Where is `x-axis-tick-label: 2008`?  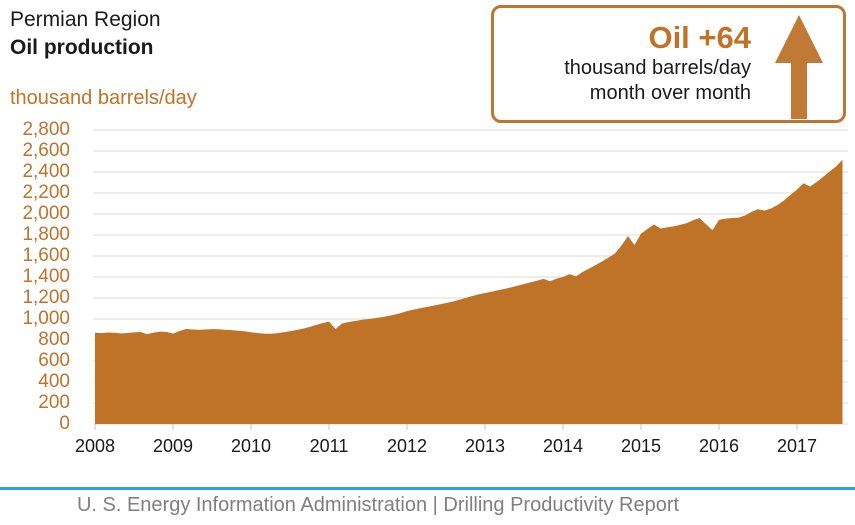
x-axis-tick-label: 2008 is located at coordinates (95, 446).